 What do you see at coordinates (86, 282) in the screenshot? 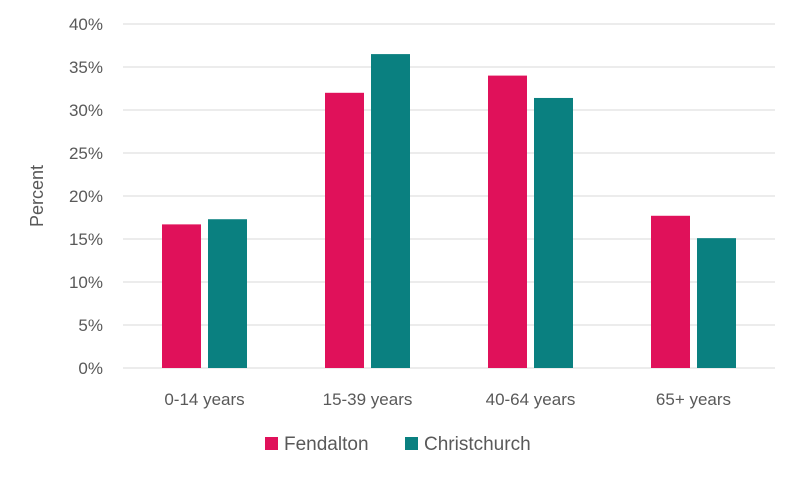
I see `y-tick-label: 10%` at bounding box center [86, 282].